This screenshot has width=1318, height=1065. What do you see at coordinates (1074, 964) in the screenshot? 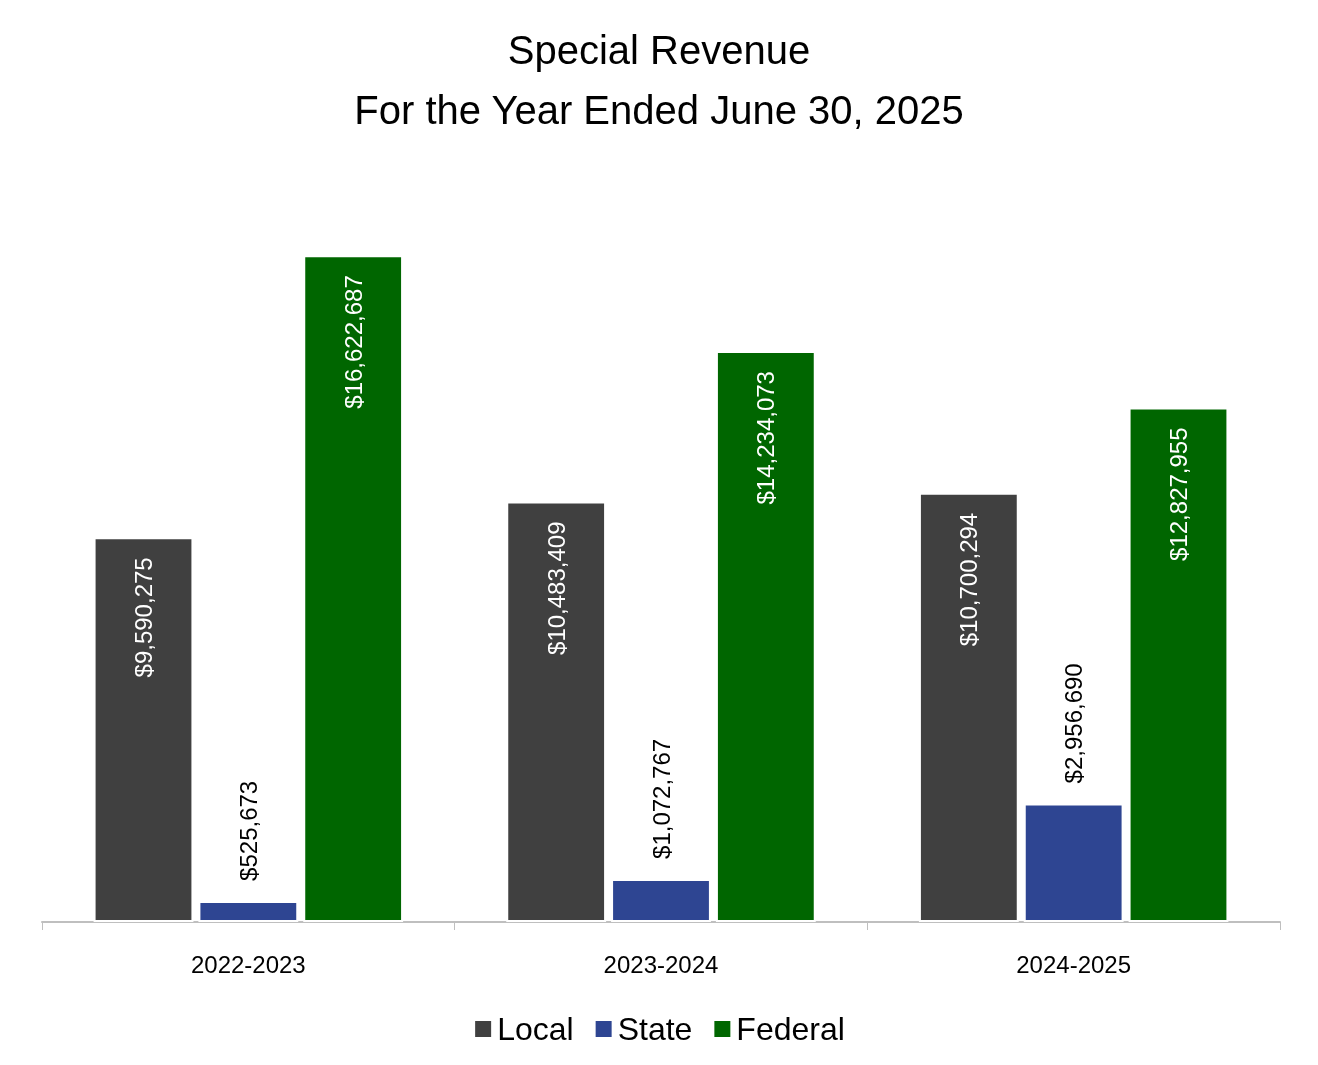
I see `x-tick-label: 2024-2025` at bounding box center [1074, 964].